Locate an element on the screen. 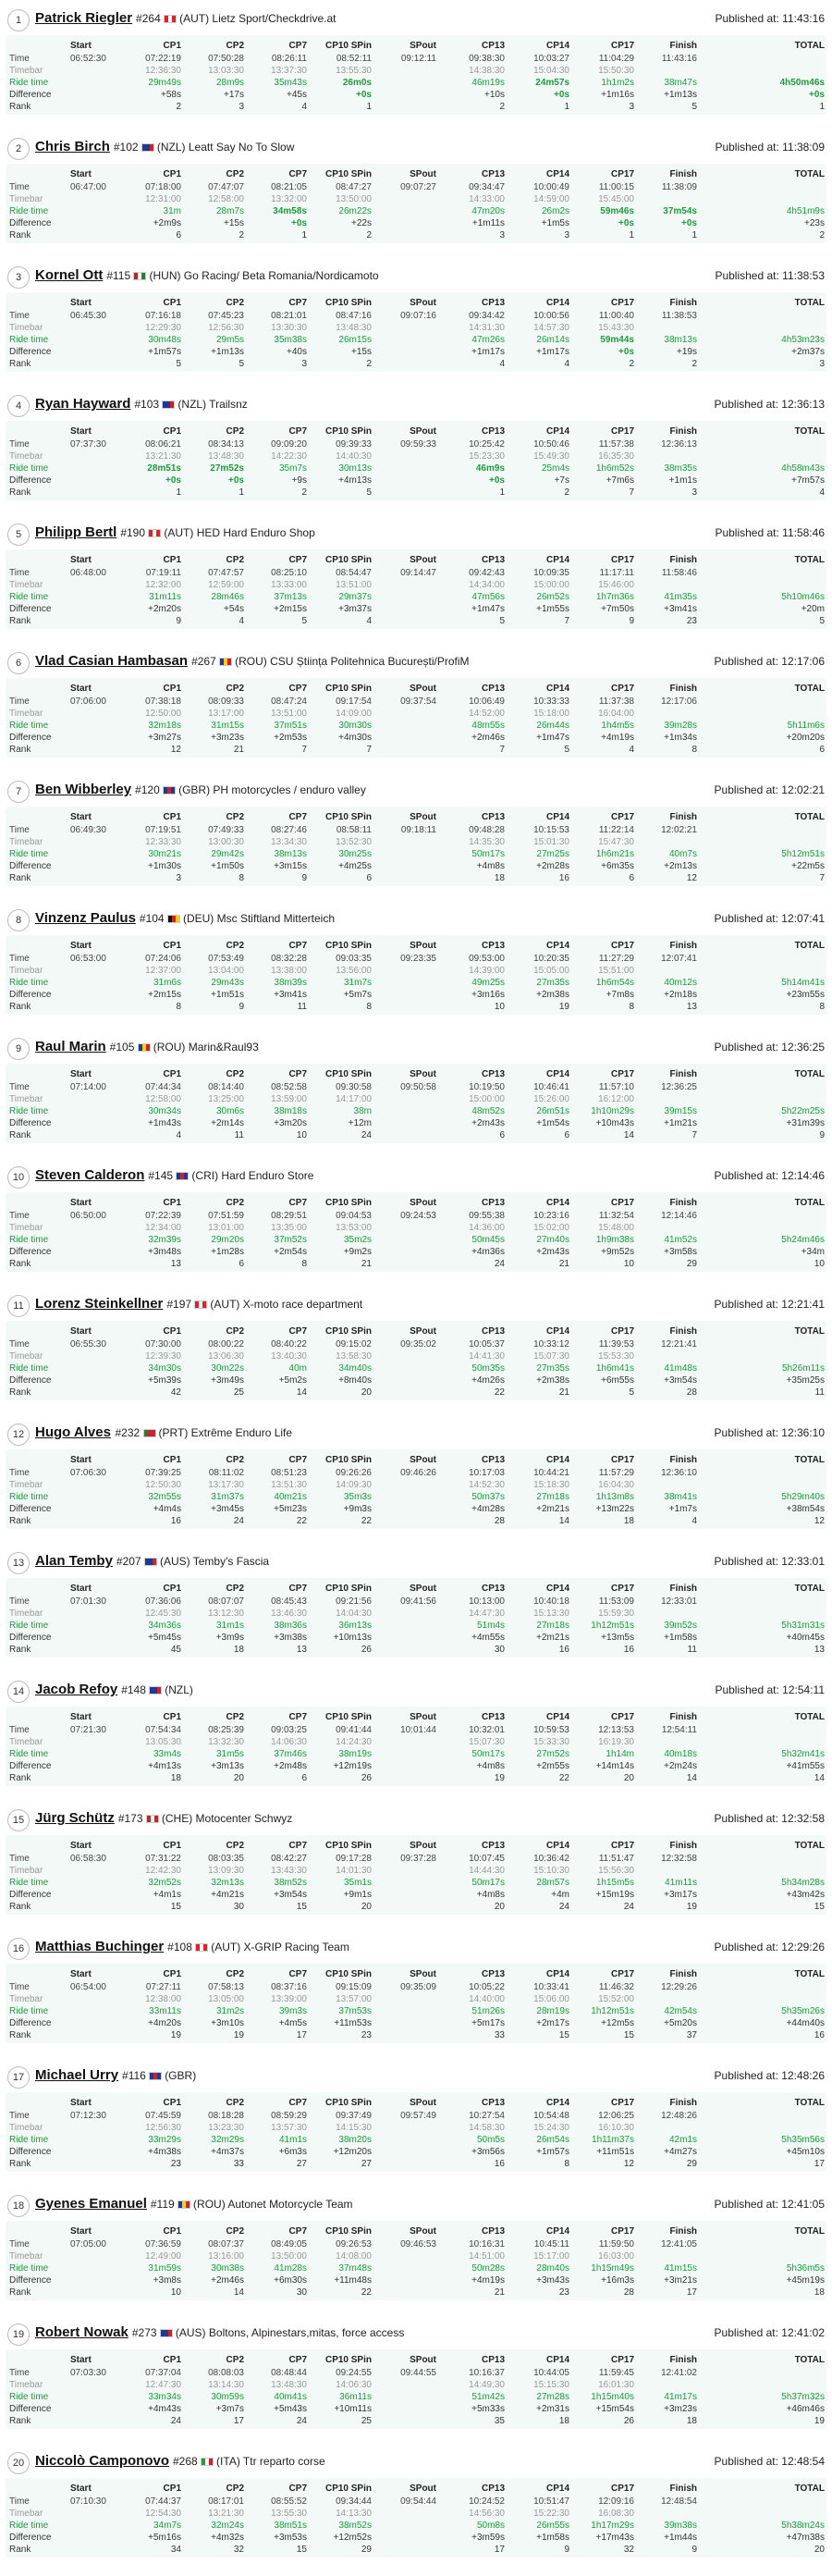  column-header: CP17 is located at coordinates (622, 817).